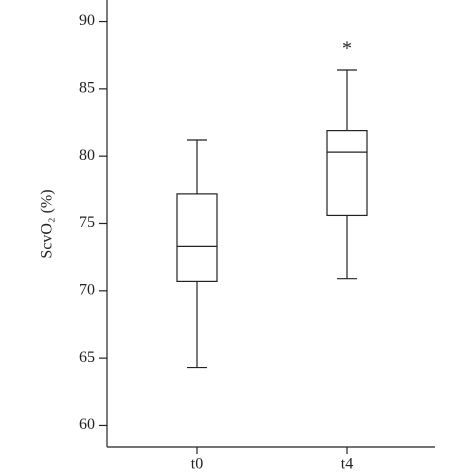 The height and width of the screenshot is (474, 474). I want to click on x-tick-label: t4, so click(347, 464).